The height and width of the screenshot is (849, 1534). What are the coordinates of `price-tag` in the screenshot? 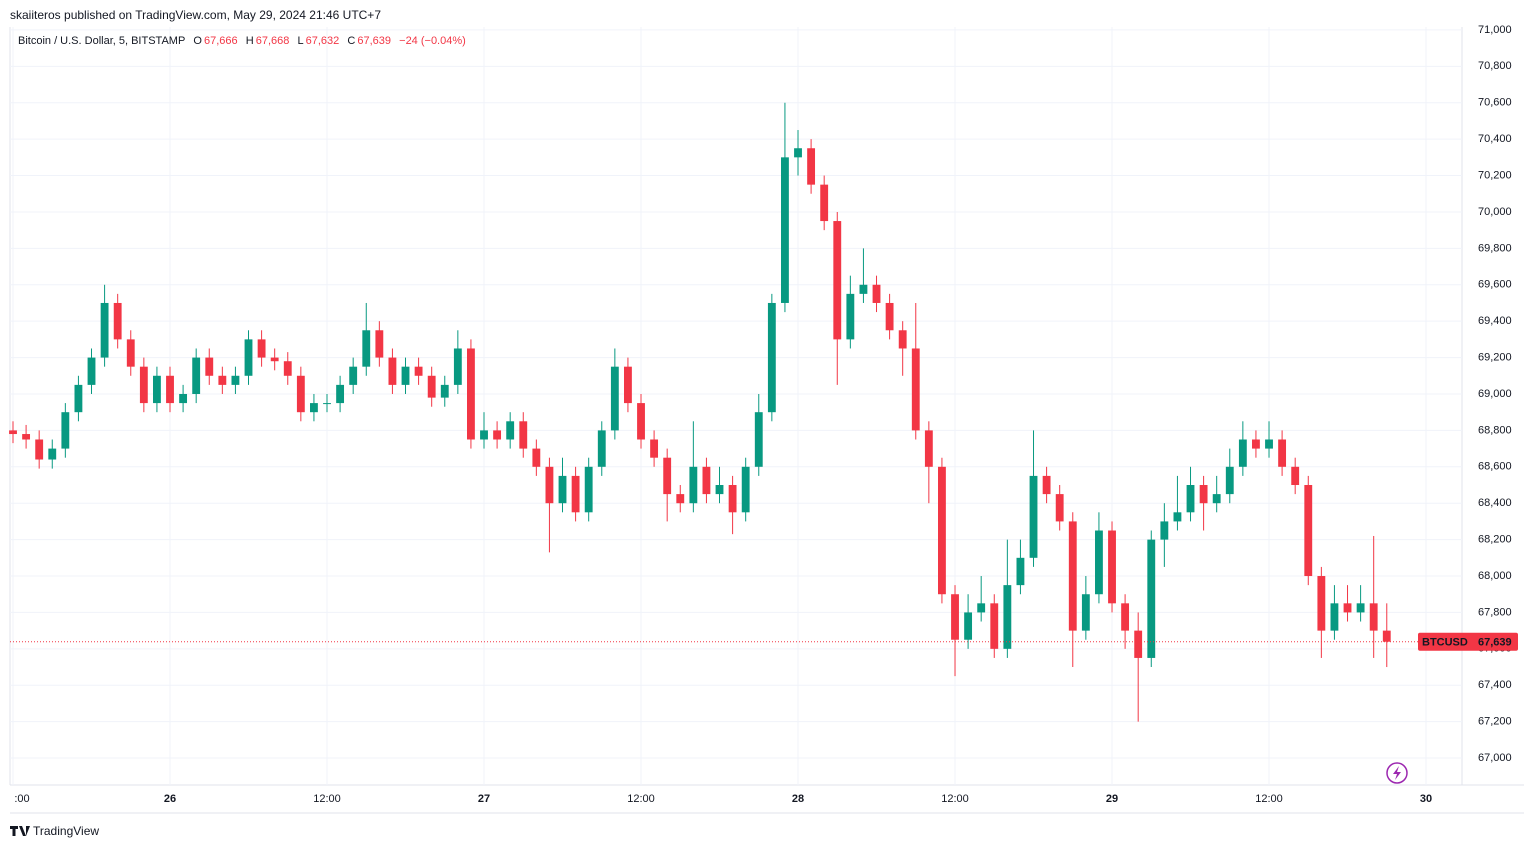 It's located at (1468, 641).